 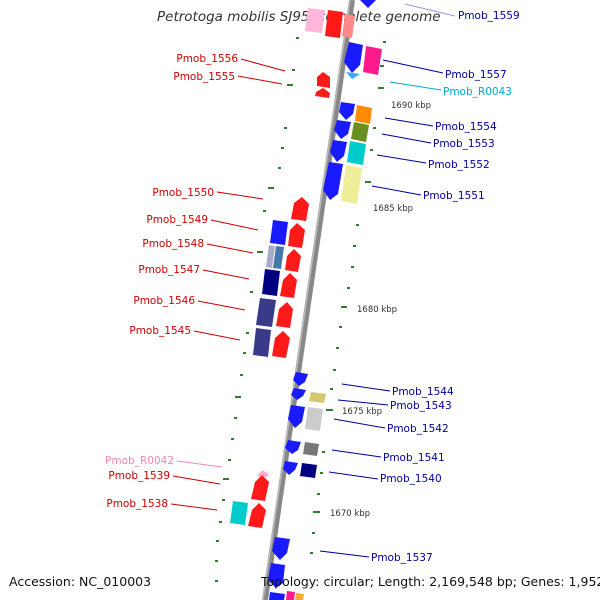 What do you see at coordinates (402, 558) in the screenshot?
I see `gene-label-pmob-1537: Pmob_1537` at bounding box center [402, 558].